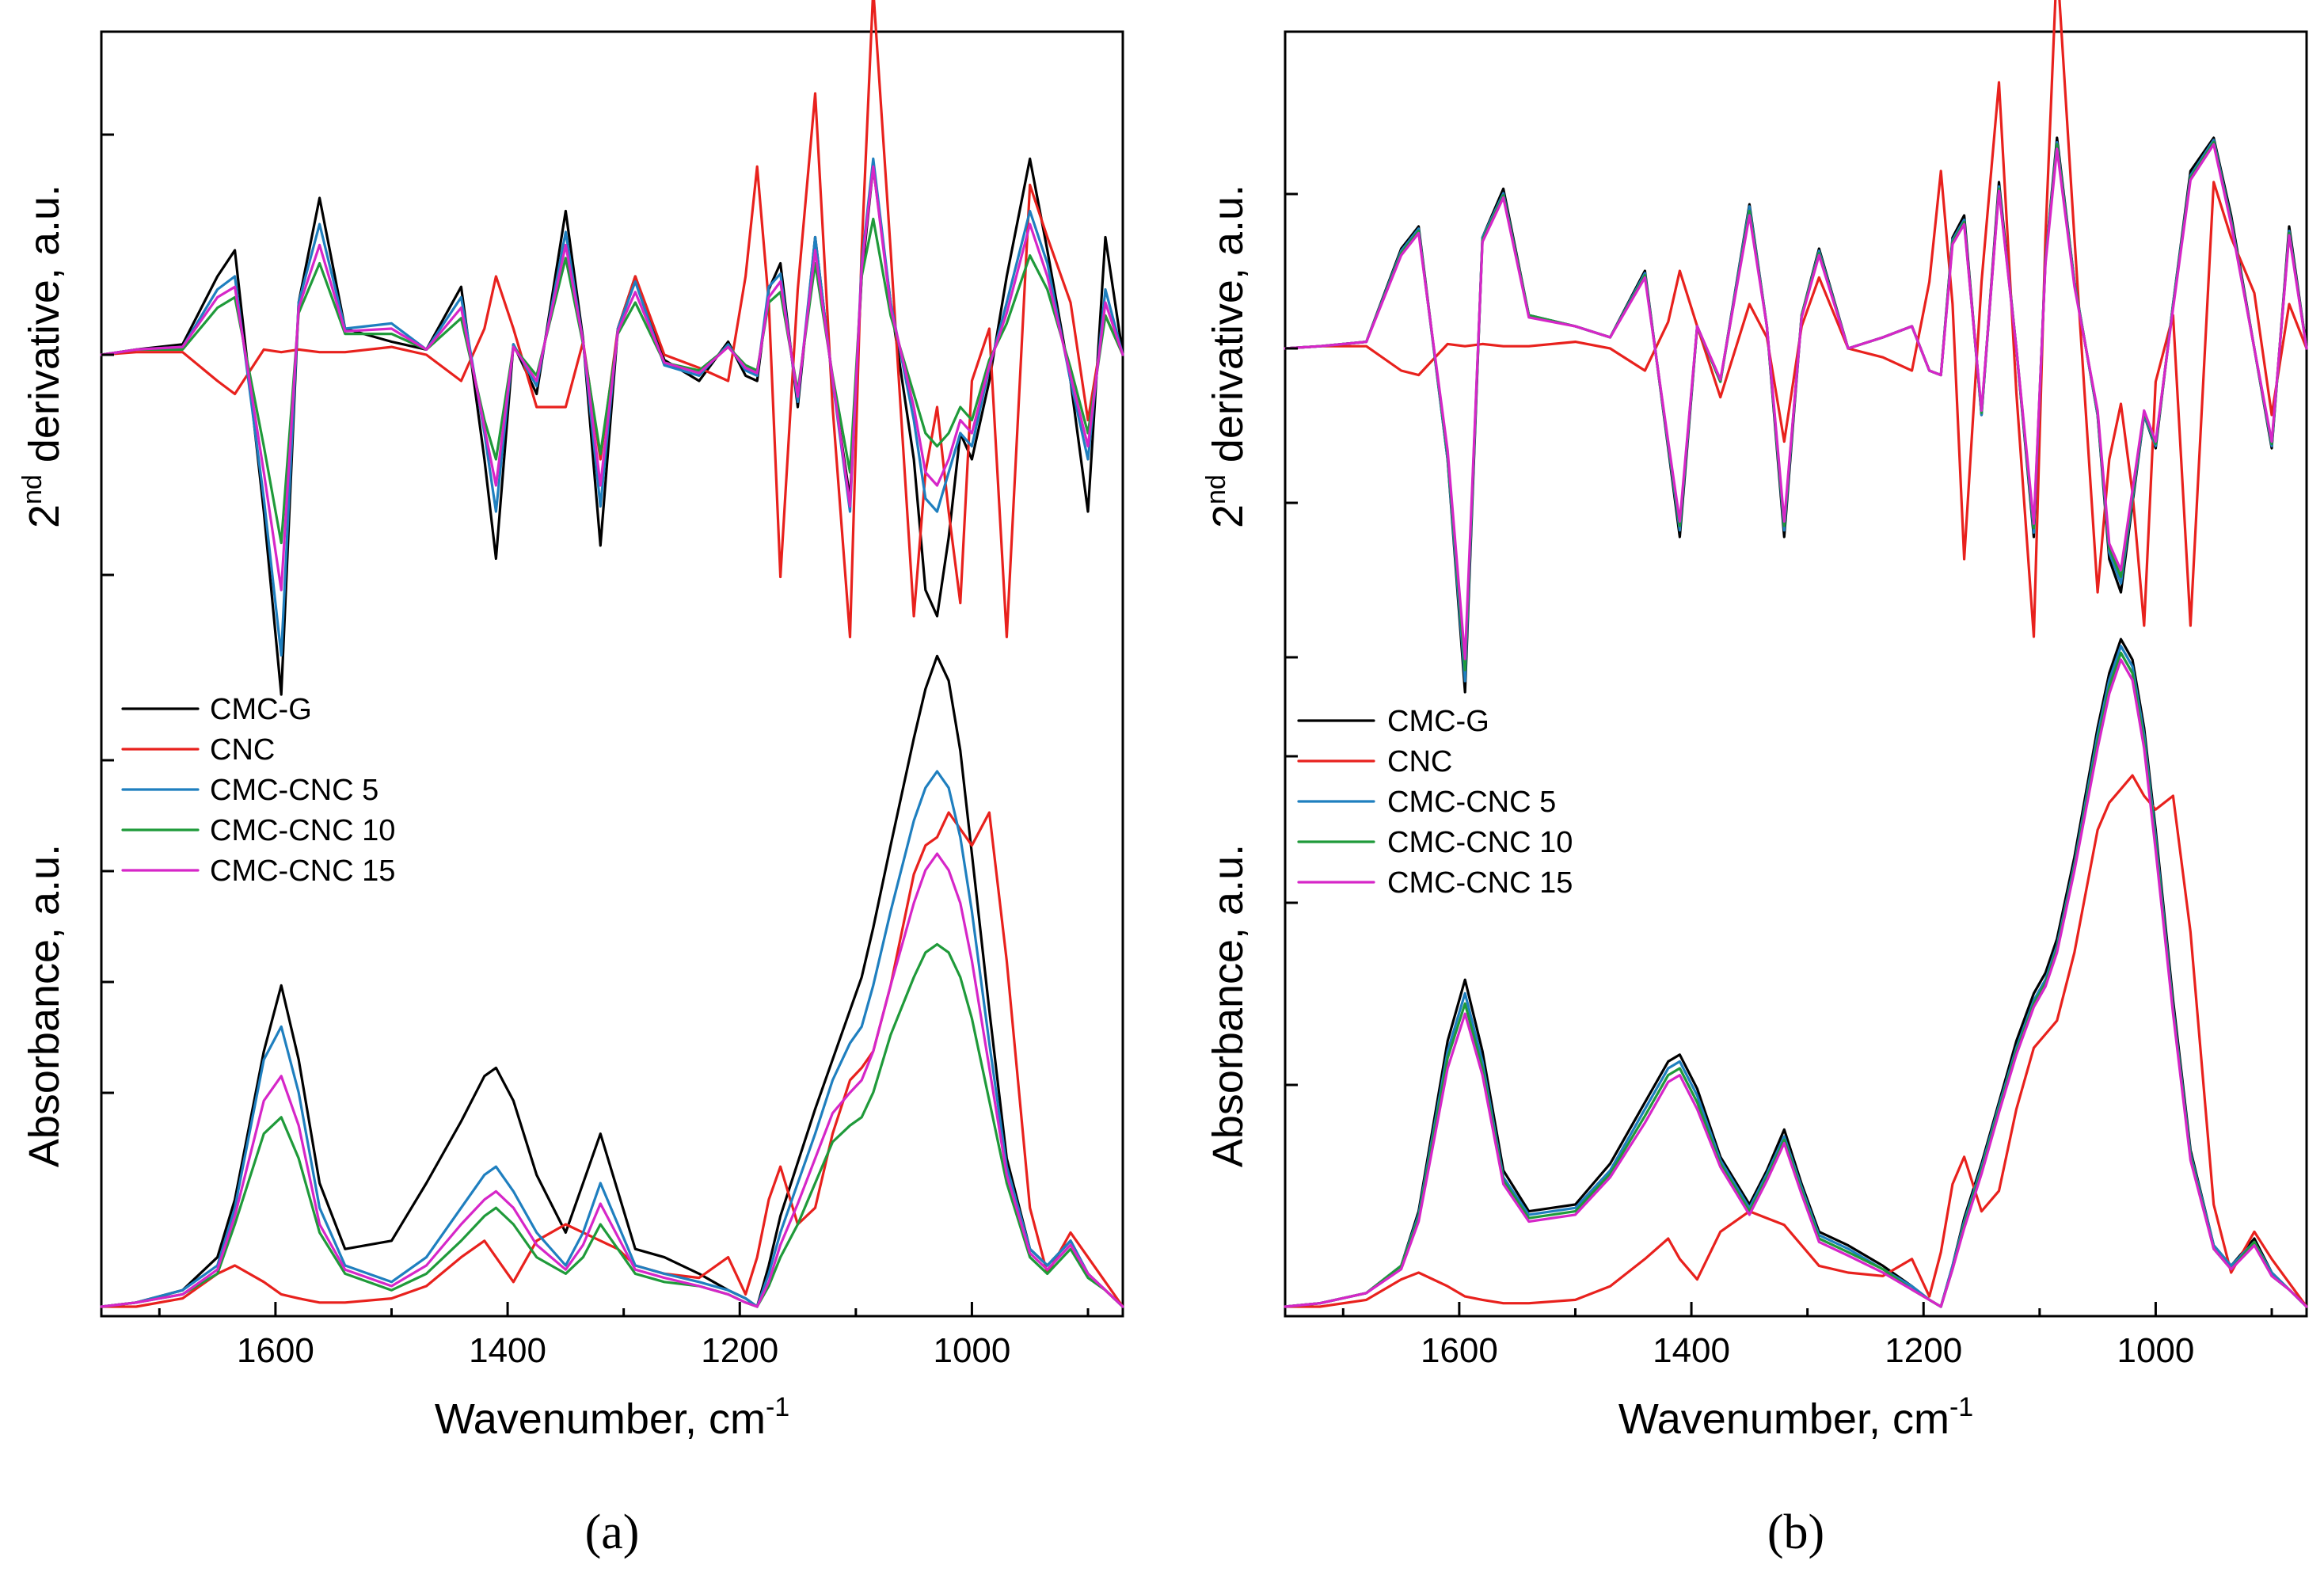 This screenshot has width=2324, height=1587. I want to click on legend-label-a-2: CMC-CNC 5, so click(294, 790).